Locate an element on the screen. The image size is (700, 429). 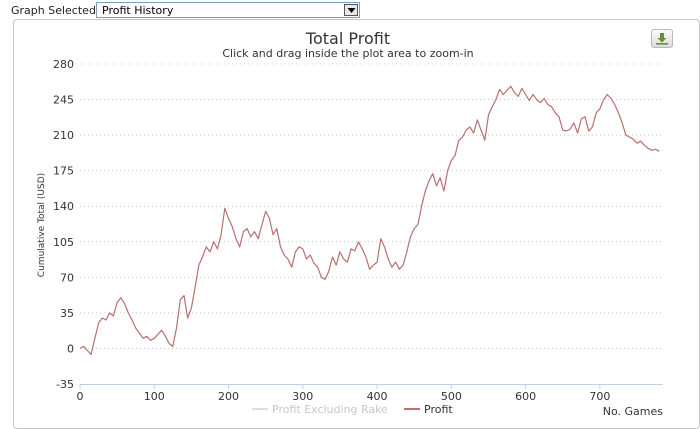
y-tick-label: 210 is located at coordinates (63, 135).